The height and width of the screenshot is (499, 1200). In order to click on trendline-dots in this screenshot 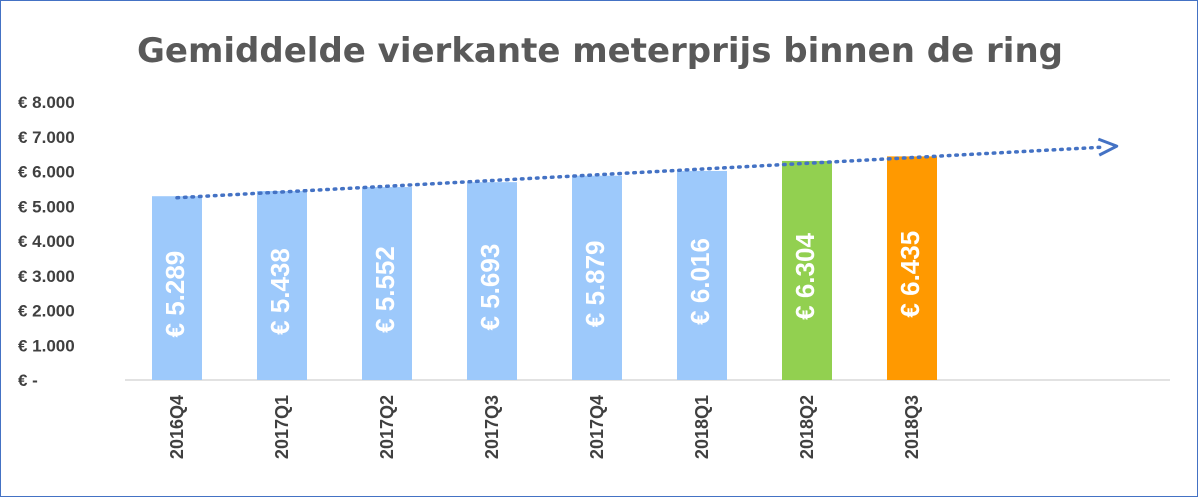, I will do `click(640, 172)`.